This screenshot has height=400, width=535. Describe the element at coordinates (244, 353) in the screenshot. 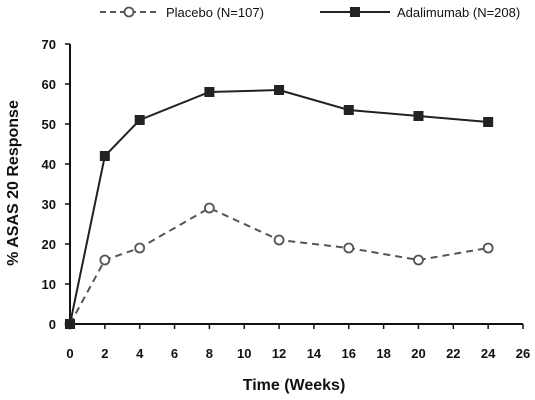

I see `x-tick-label: 10` at that location.